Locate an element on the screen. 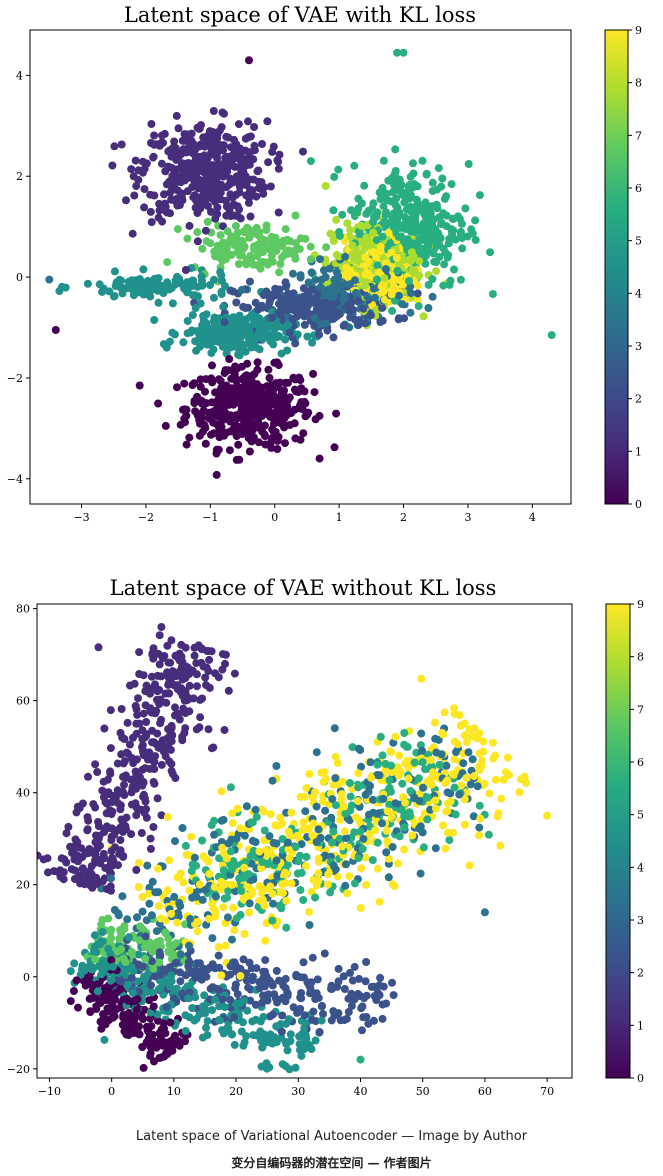  colorbar-tick-label: 5 is located at coordinates (638, 241).